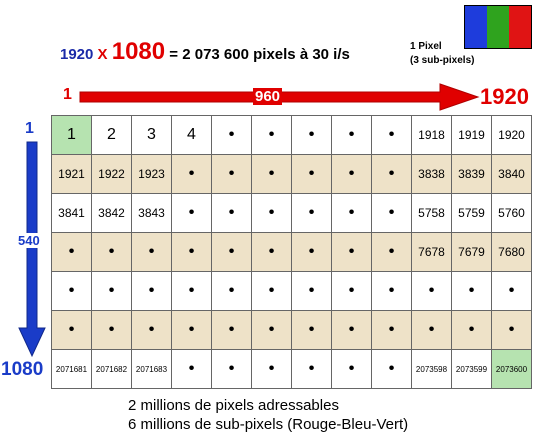  Describe the element at coordinates (29, 128) in the screenshot. I see `v-axis-start: 1` at that location.